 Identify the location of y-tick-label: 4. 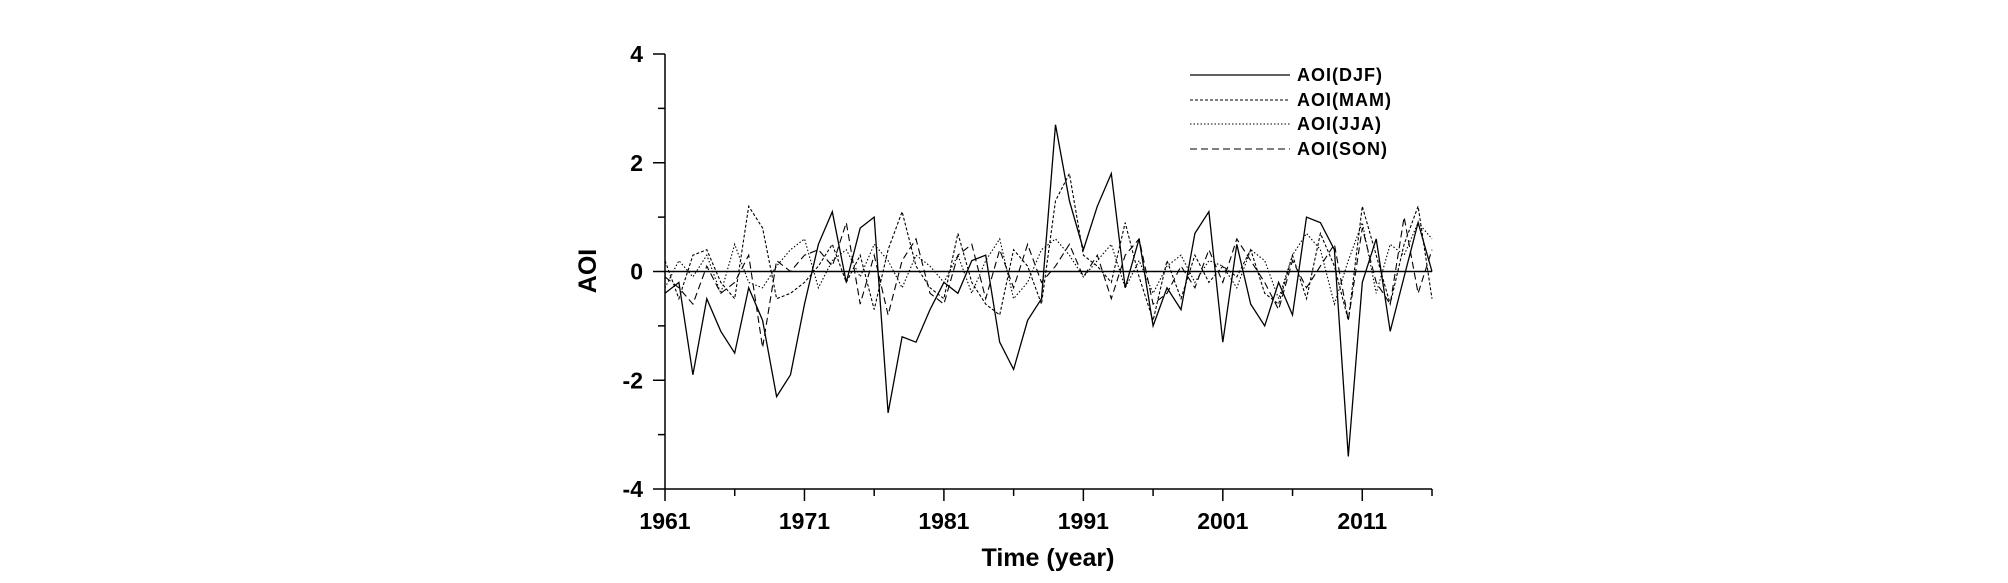
(636, 54).